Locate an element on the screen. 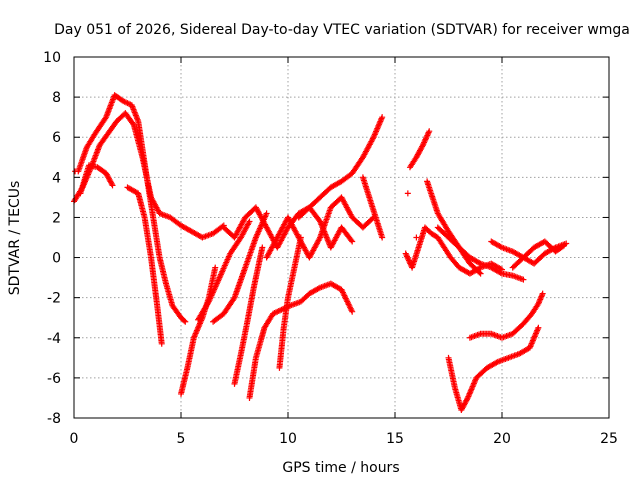 This screenshot has width=640, height=480. y-tick-label: -6 is located at coordinates (54, 379).